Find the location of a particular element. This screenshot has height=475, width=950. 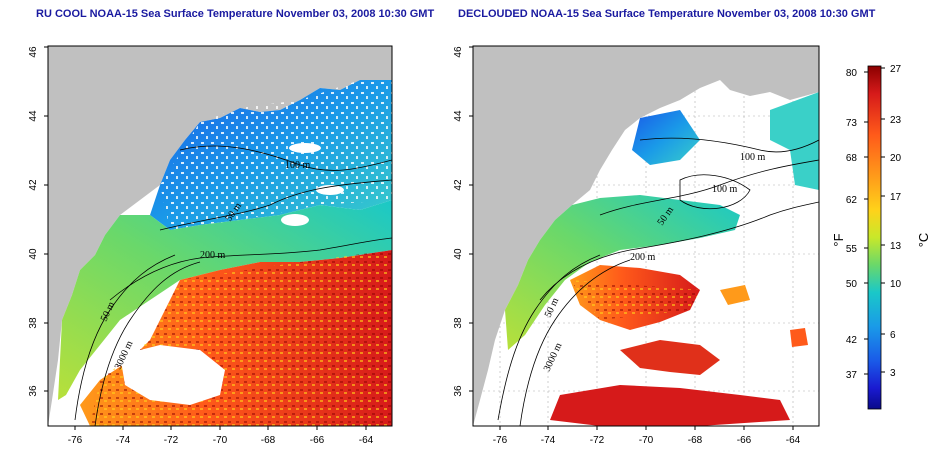

colorbar-f-tick: 80 is located at coordinates (852, 73).